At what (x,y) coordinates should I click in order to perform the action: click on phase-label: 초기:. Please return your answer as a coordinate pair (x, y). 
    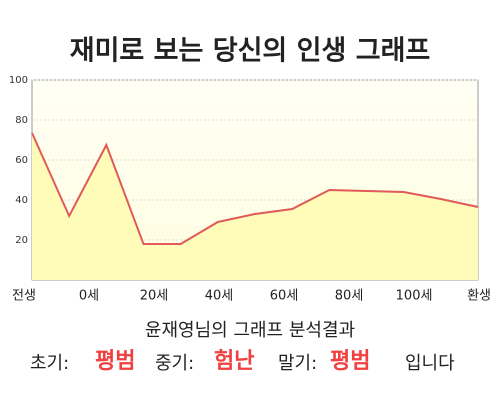
    Looking at the image, I should click on (49, 363).